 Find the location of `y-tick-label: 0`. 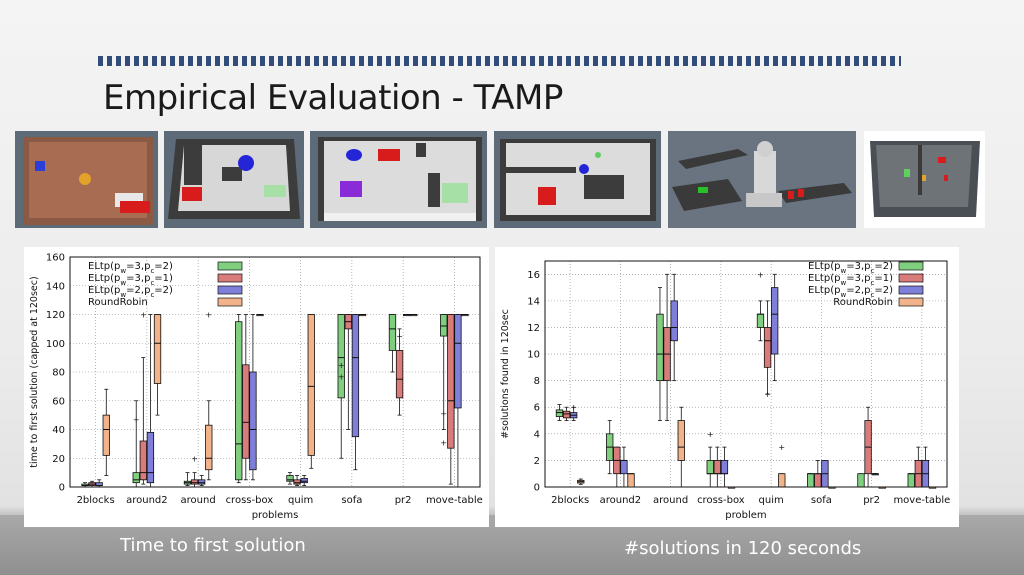

y-tick-label: 0 is located at coordinates (537, 488).